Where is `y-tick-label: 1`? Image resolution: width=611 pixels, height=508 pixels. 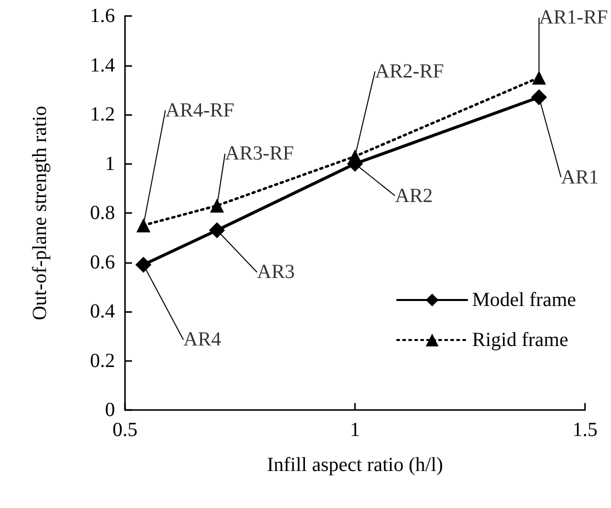 y-tick-label: 1 is located at coordinates (110, 163).